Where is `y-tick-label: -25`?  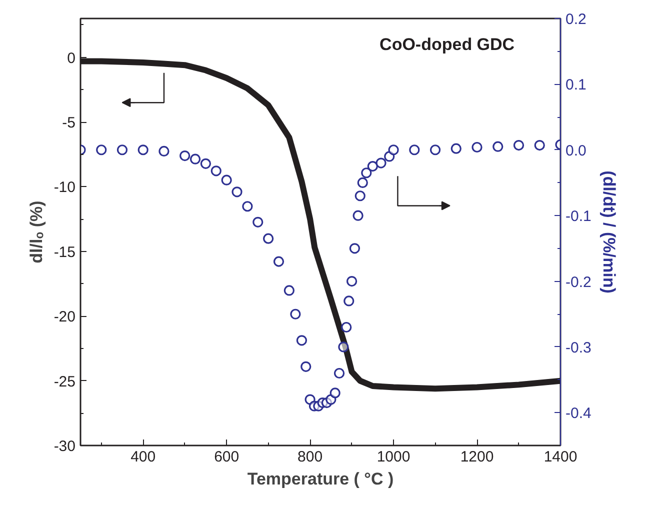
y-tick-label: -25 is located at coordinates (65, 381).